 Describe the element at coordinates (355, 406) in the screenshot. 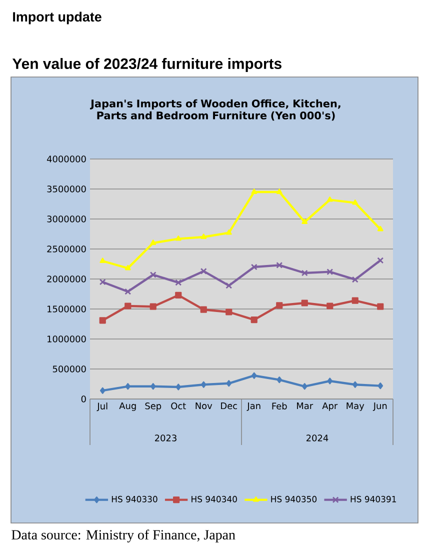

I see `x-tick-label: May` at that location.